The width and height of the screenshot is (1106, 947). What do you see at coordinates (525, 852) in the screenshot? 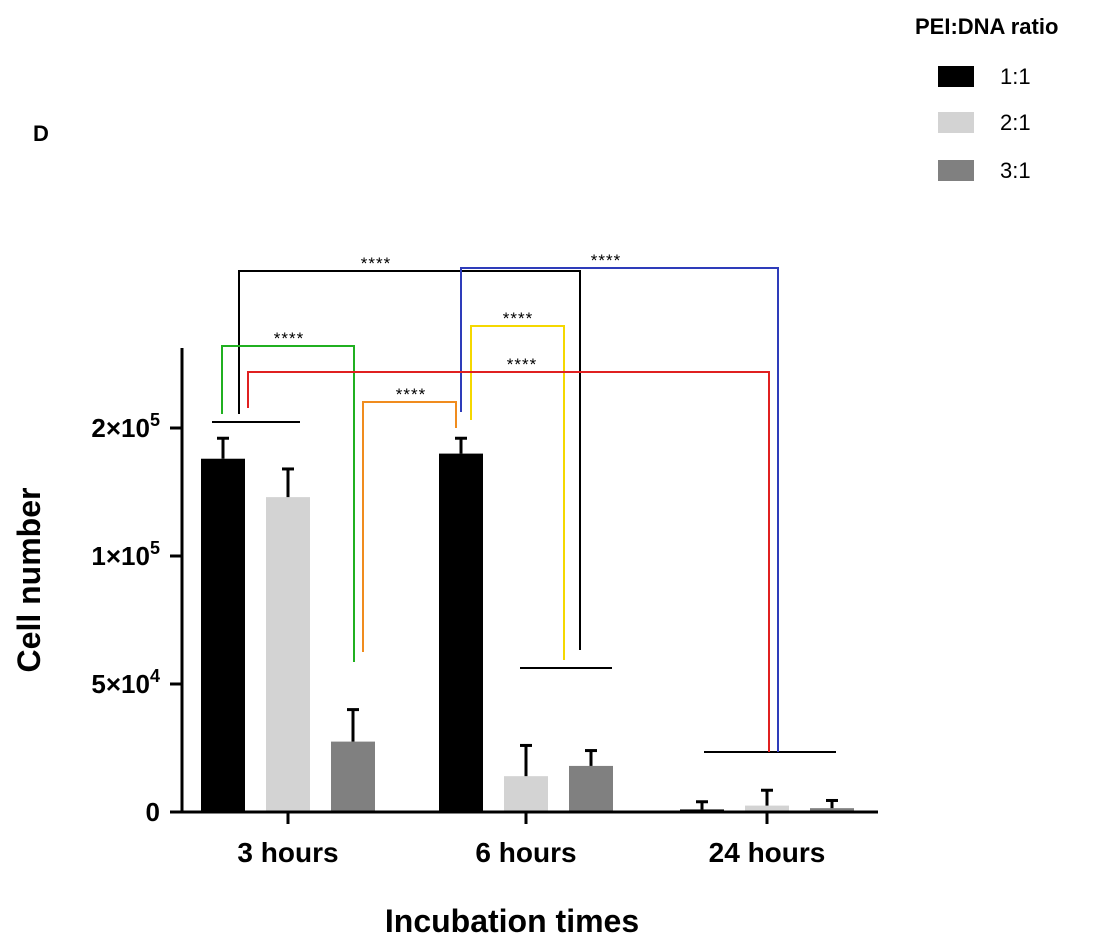
I see `x-tick-label: 6 hours` at bounding box center [525, 852].